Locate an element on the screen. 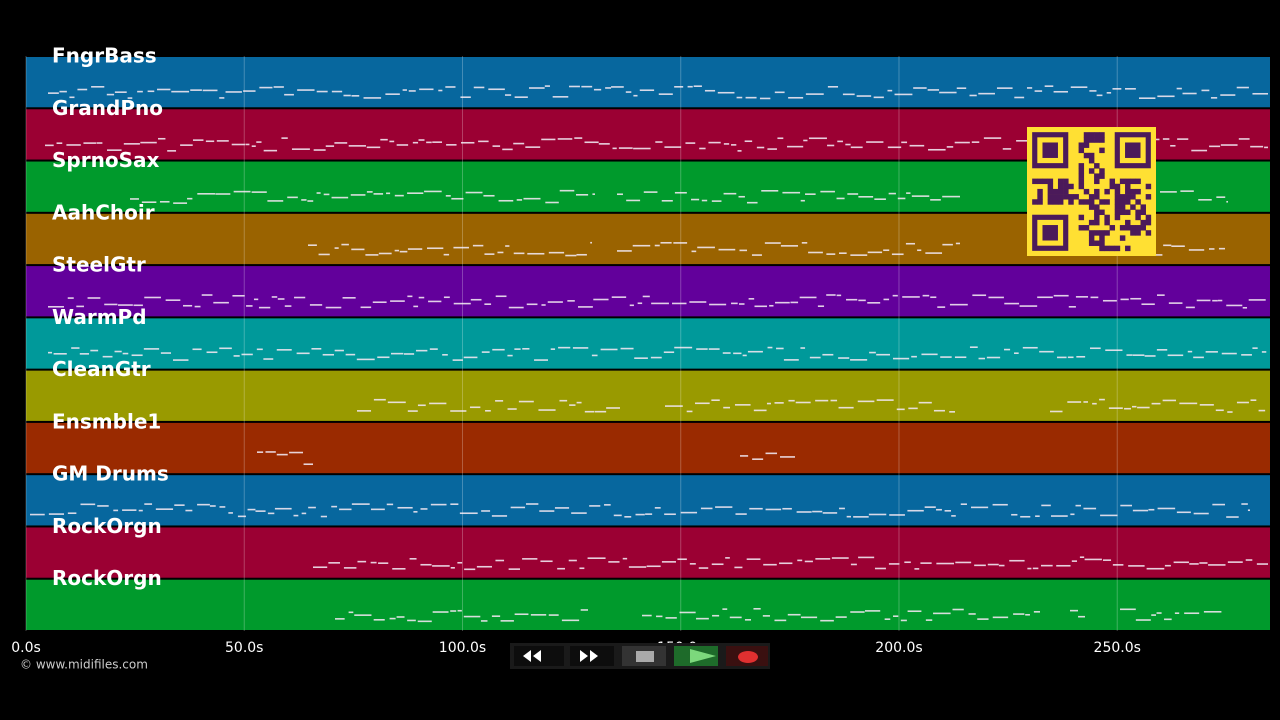  rewind-button is located at coordinates (539, 656).